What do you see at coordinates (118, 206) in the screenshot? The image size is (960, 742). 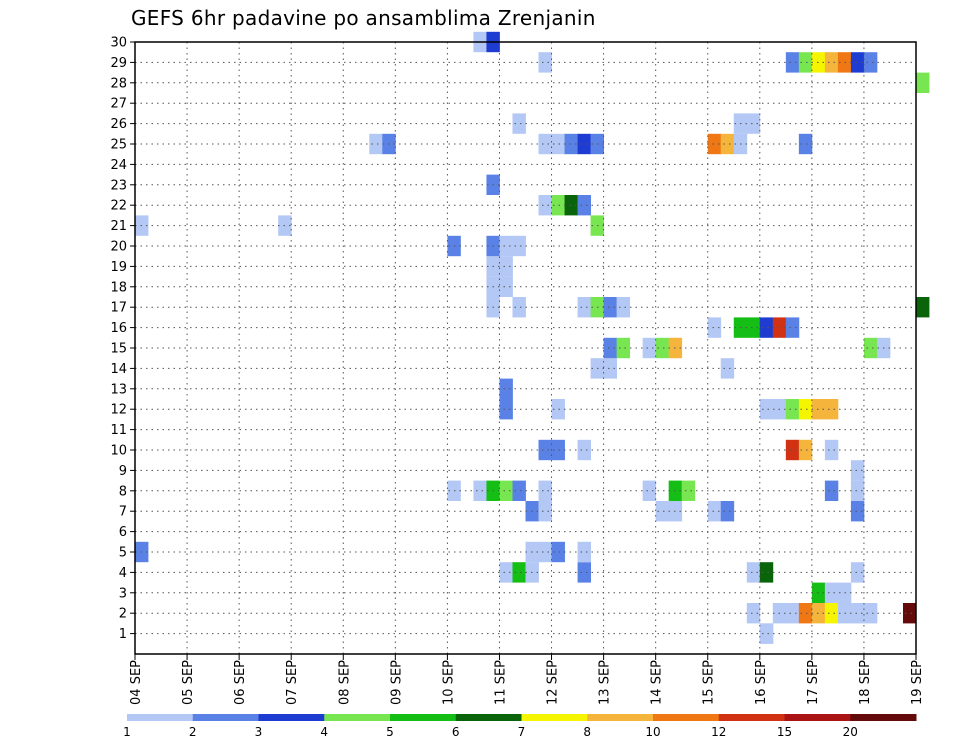 I see `y-tick-label: 22` at bounding box center [118, 206].